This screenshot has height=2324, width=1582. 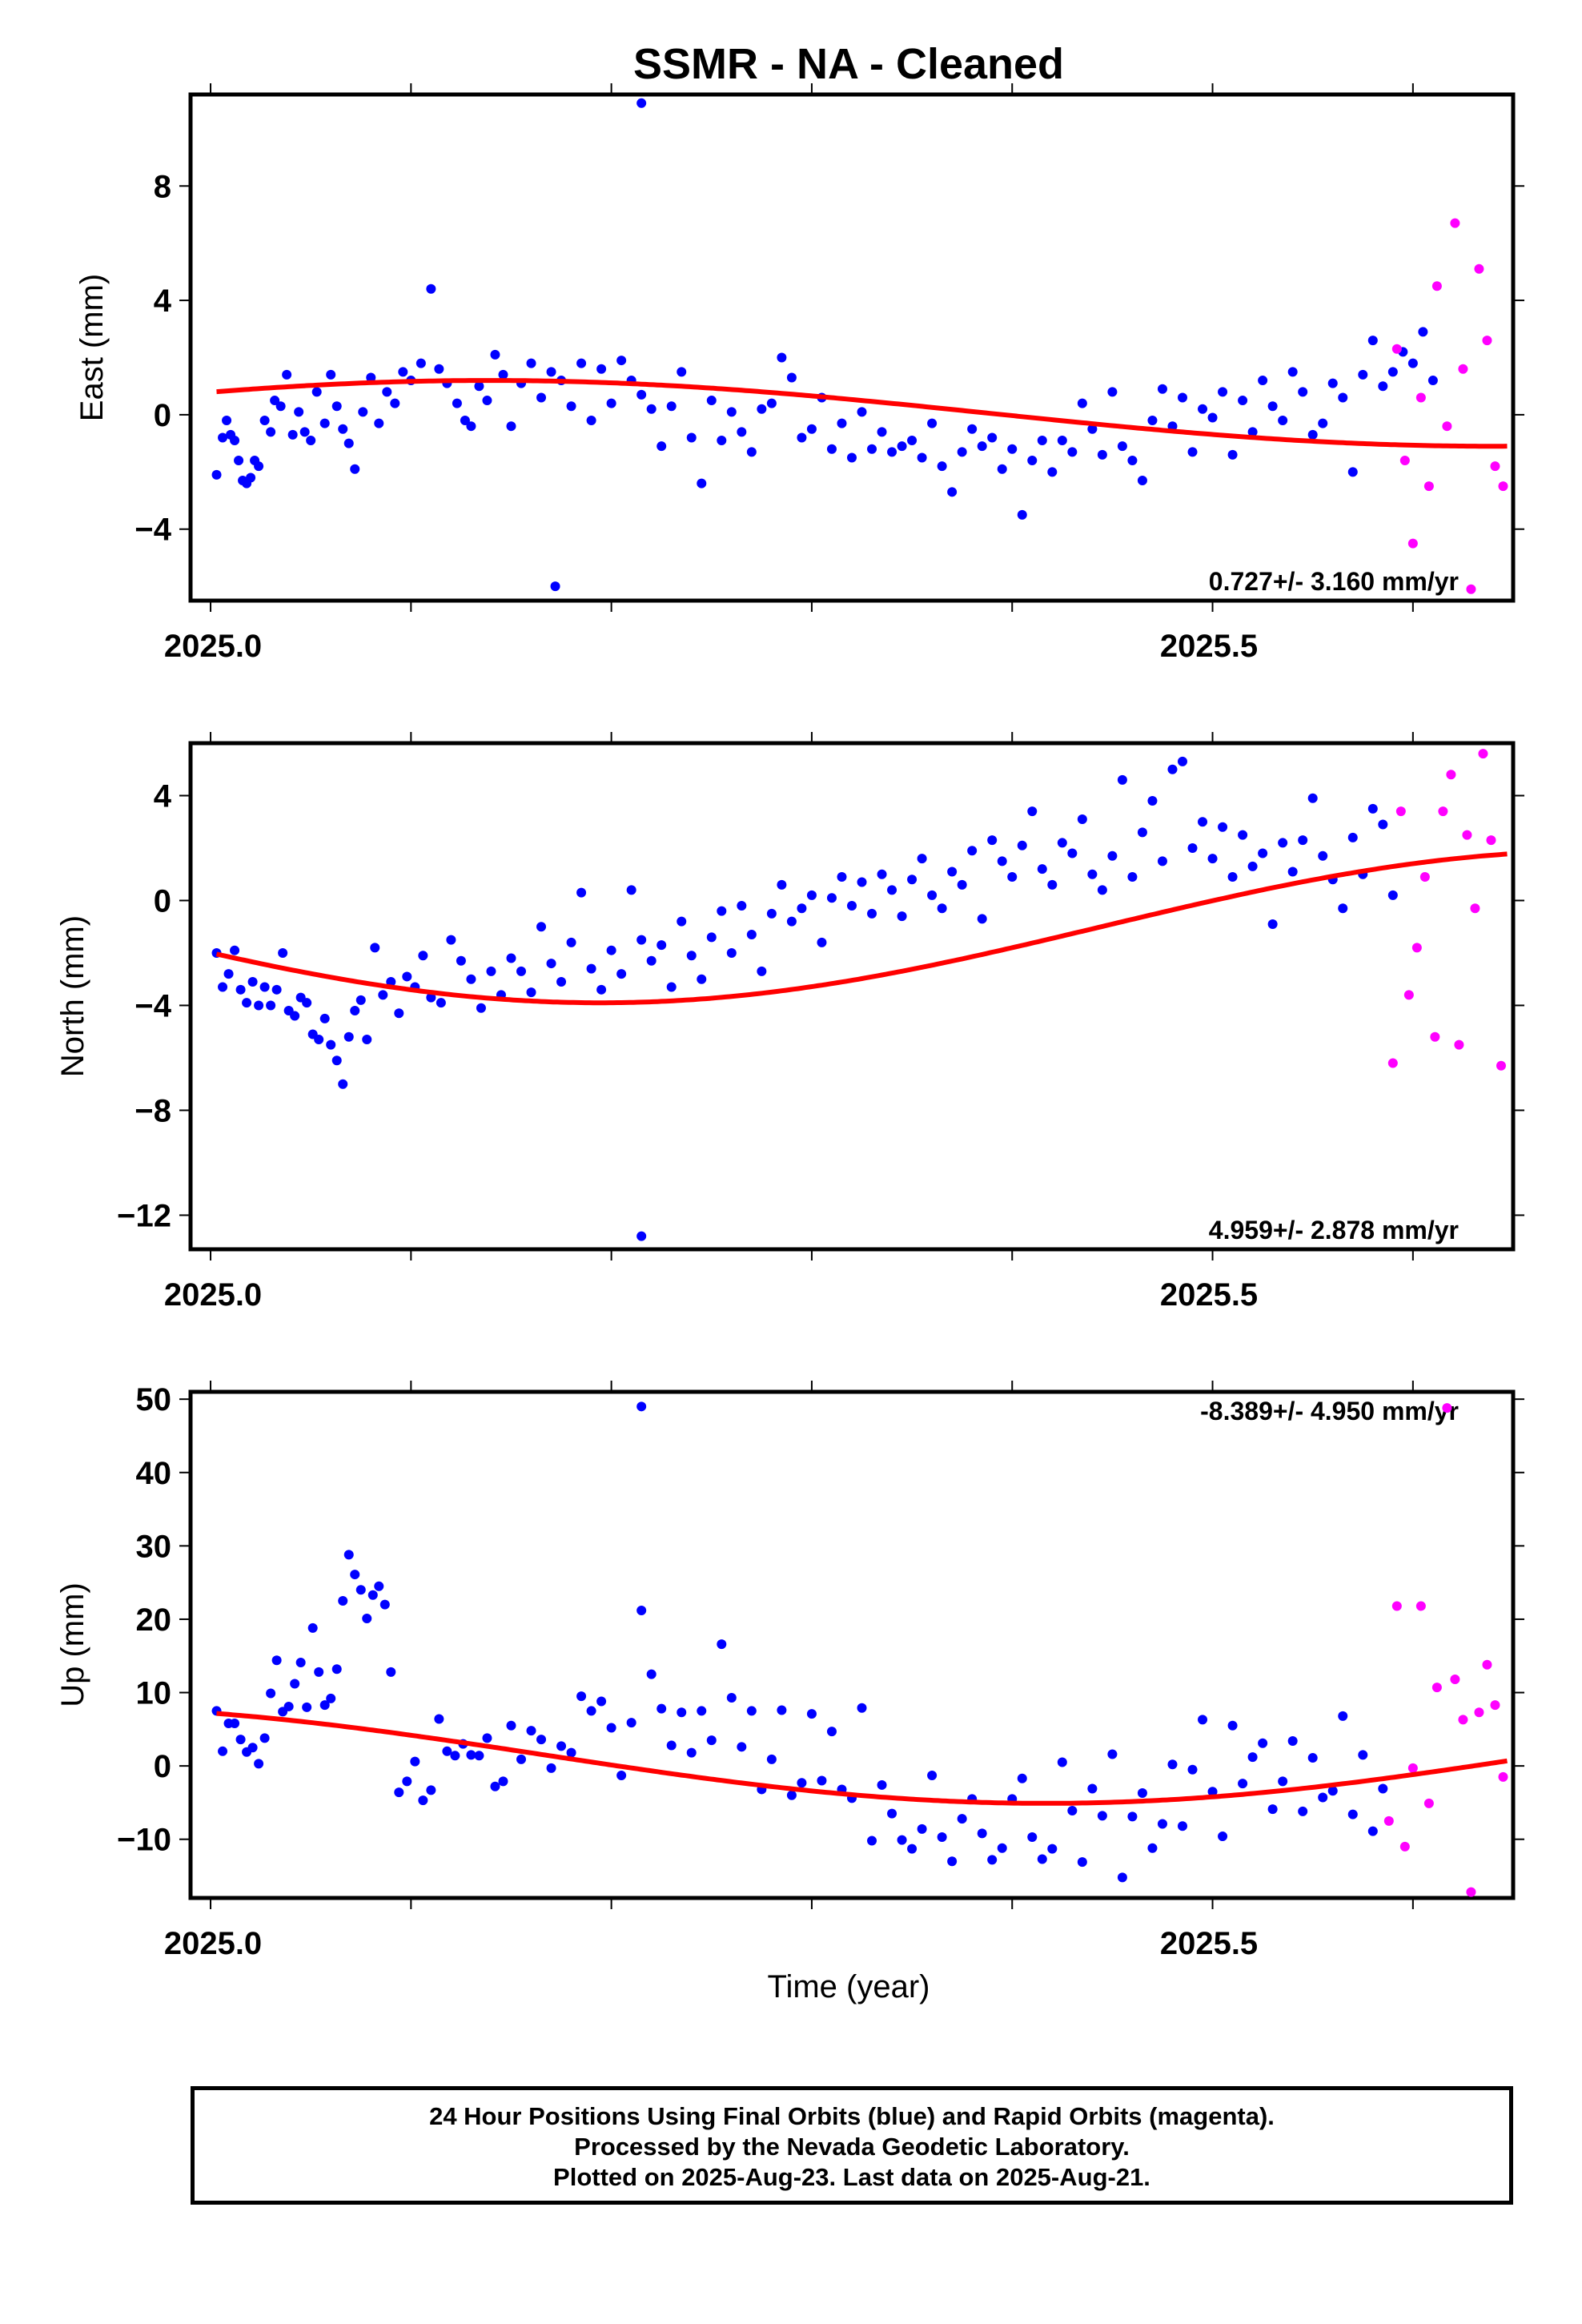 What do you see at coordinates (213, 646) in the screenshot?
I see `x-tick-label-east-2025.0: 2025.0` at bounding box center [213, 646].